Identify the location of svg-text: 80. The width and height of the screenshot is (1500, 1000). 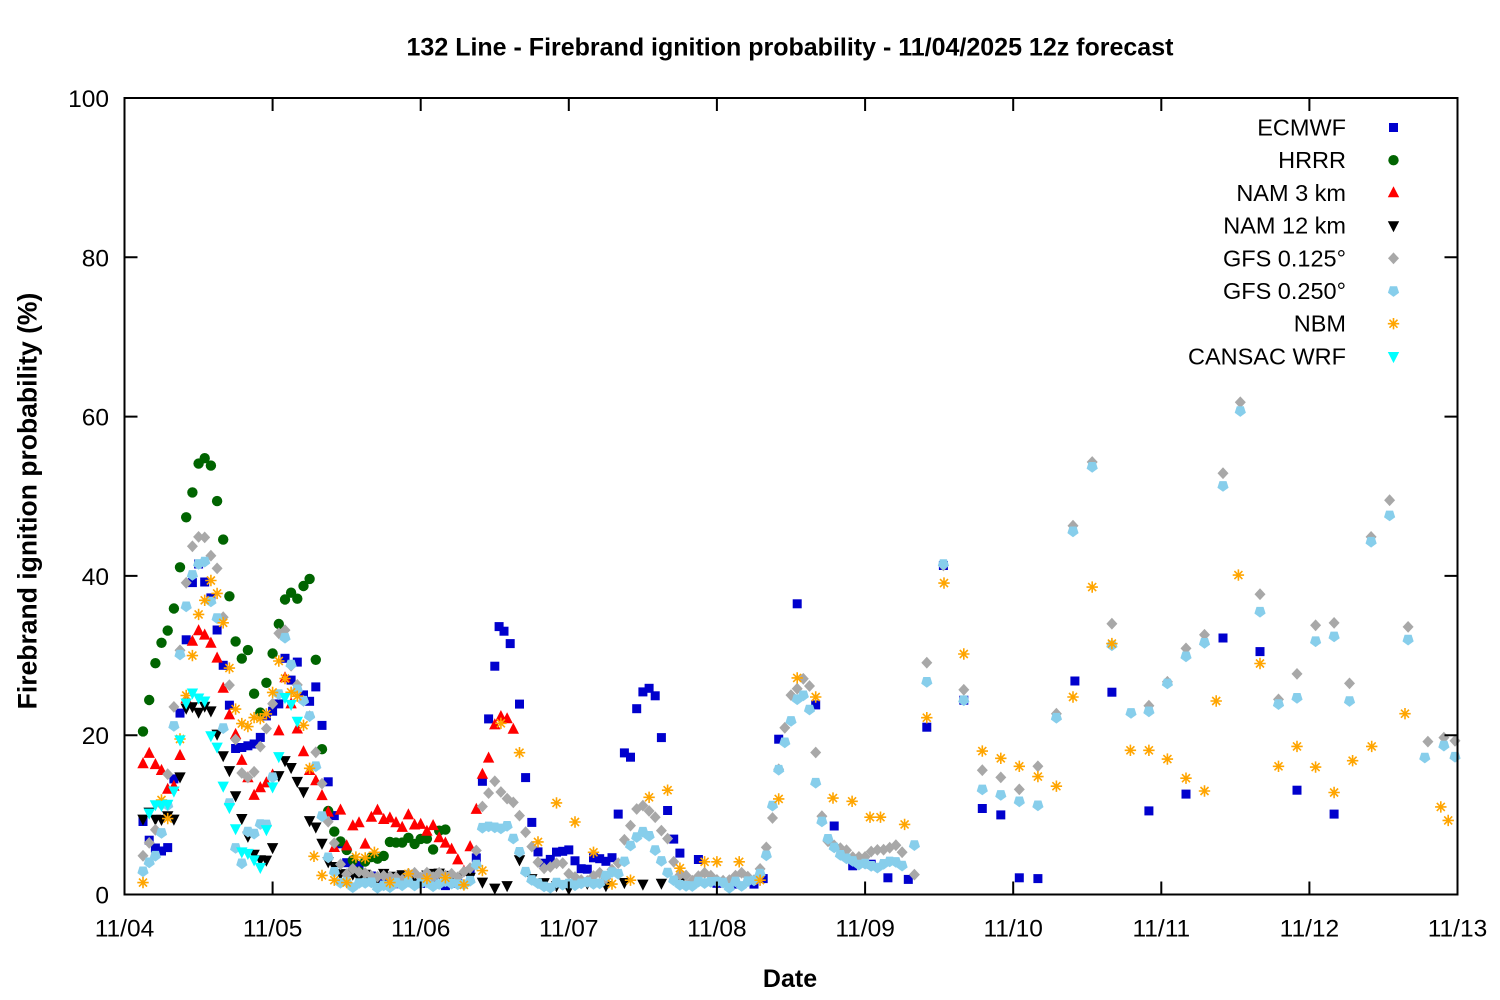
(95, 258).